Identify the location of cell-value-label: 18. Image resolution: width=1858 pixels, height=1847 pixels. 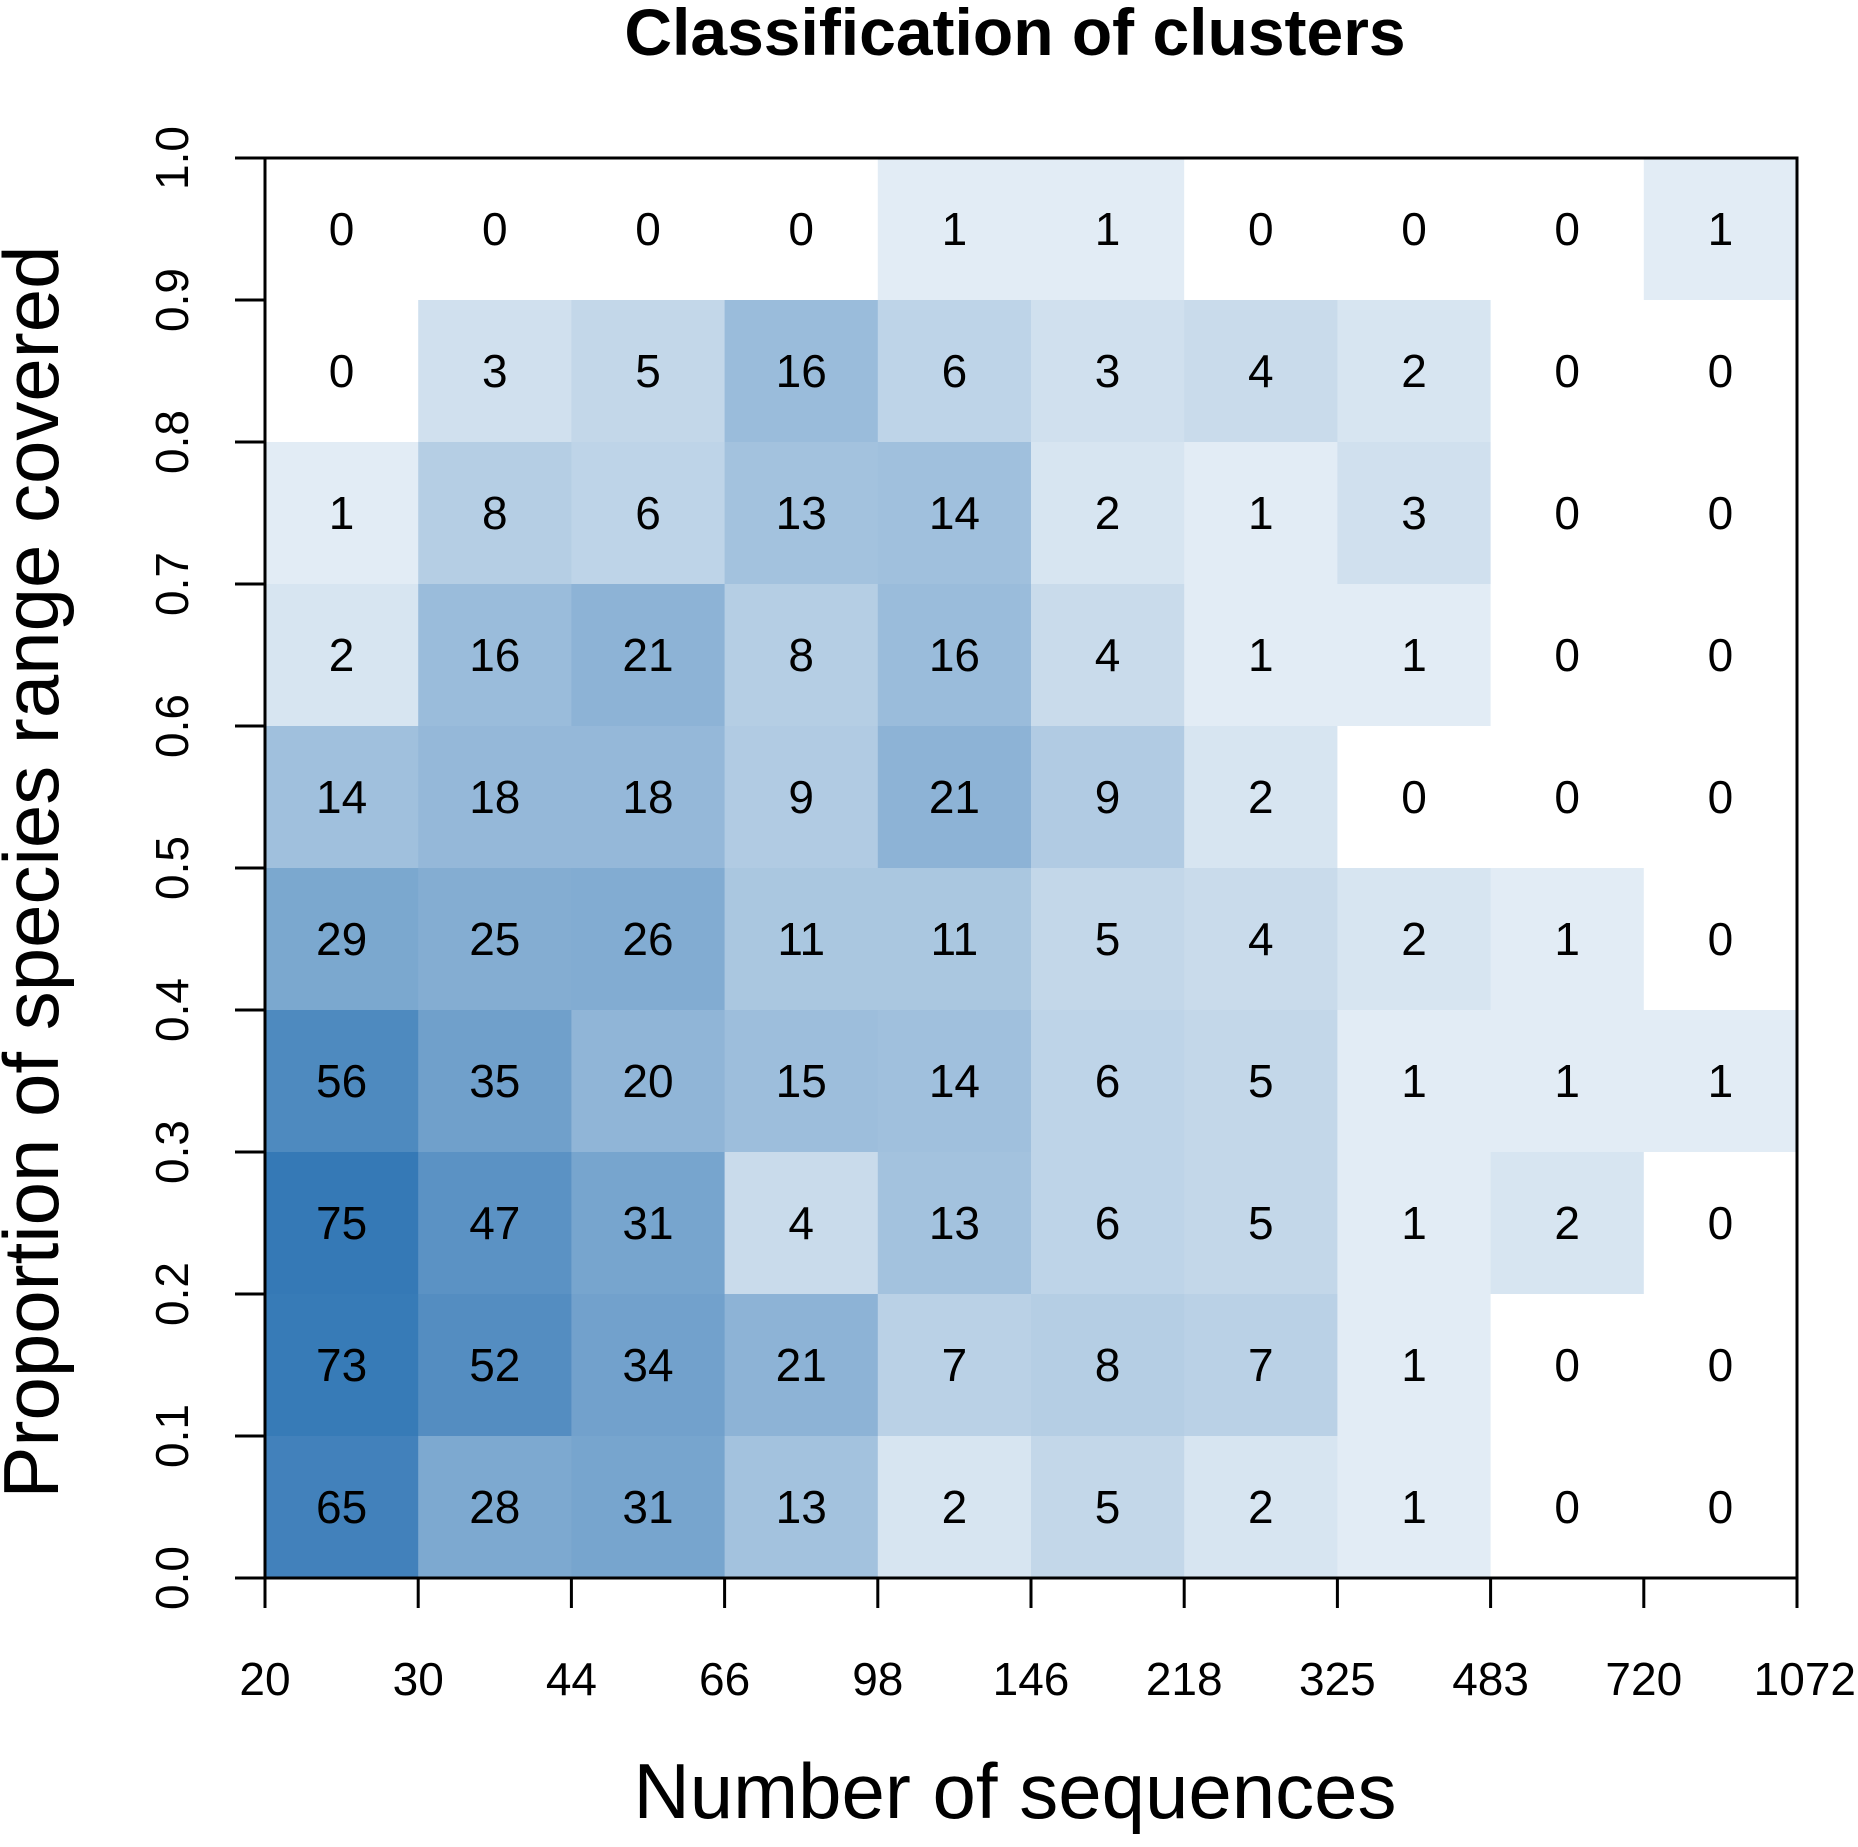
(647, 797).